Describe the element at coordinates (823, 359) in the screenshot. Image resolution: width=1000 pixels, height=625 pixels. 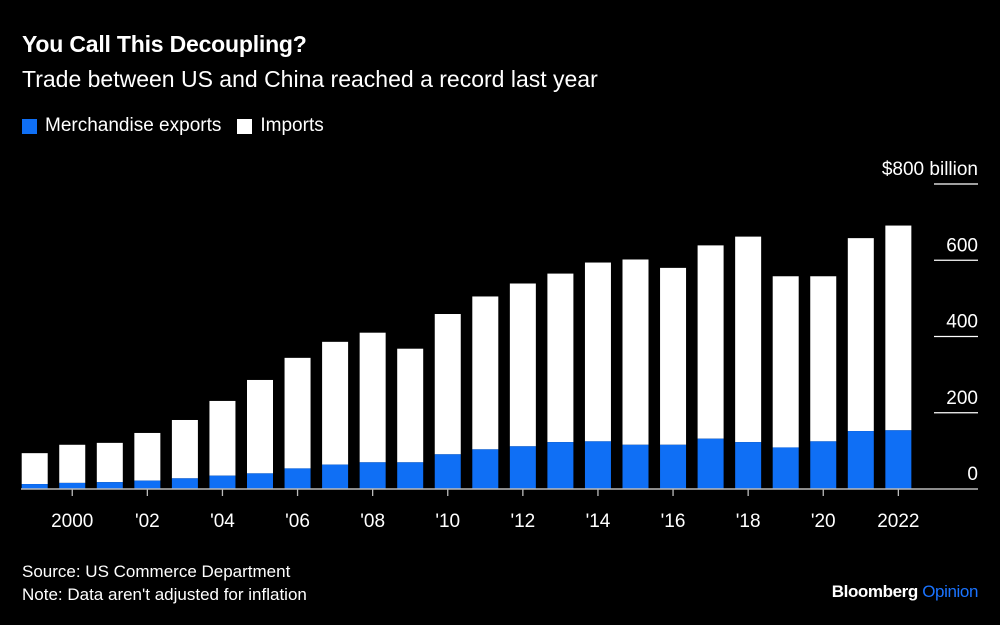
I see `bar-imports-2020` at that location.